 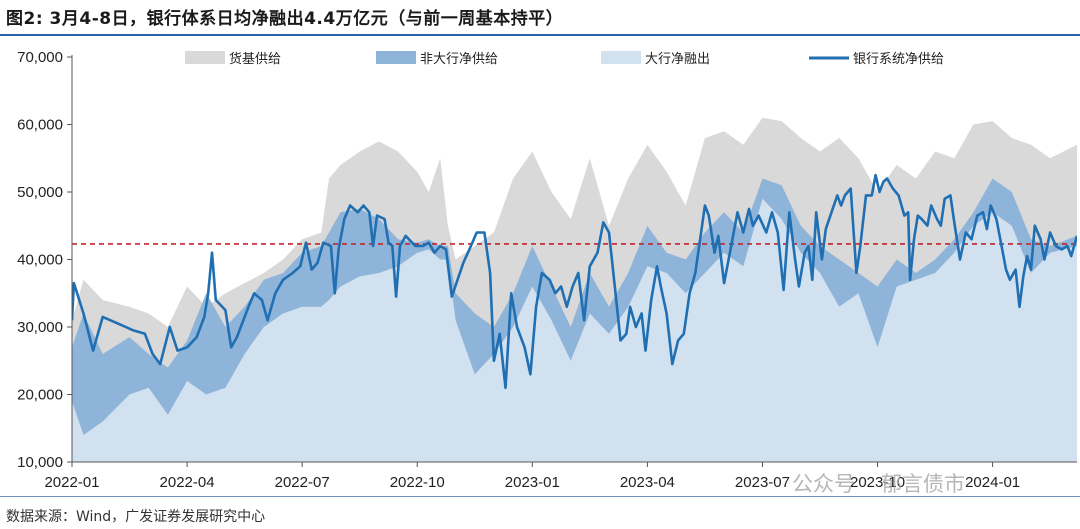 What do you see at coordinates (677, 59) in the screenshot?
I see `legend-big-bank-lending-label: 大行净融出` at bounding box center [677, 59].